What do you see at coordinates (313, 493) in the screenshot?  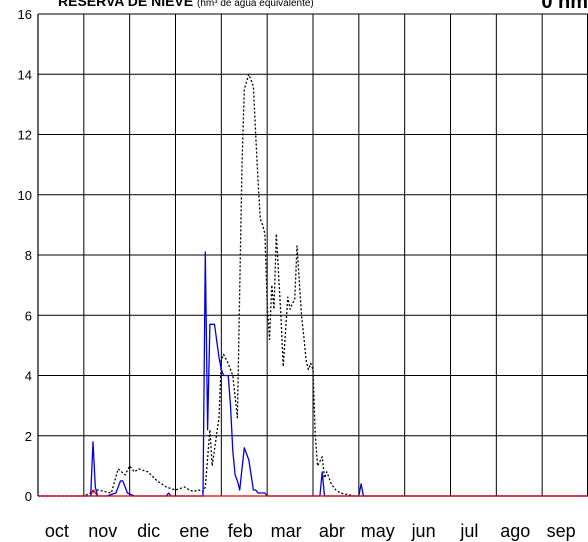 I see `series-line-red` at bounding box center [313, 493].